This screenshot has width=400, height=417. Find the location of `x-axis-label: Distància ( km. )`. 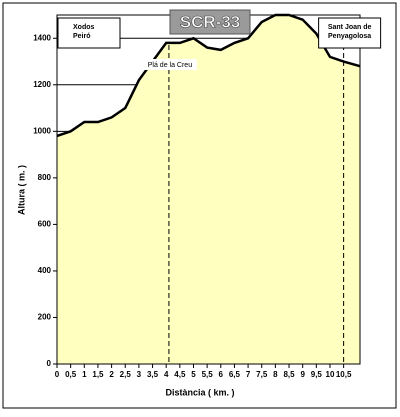

x-axis-label: Distància ( km. ) is located at coordinates (199, 392).